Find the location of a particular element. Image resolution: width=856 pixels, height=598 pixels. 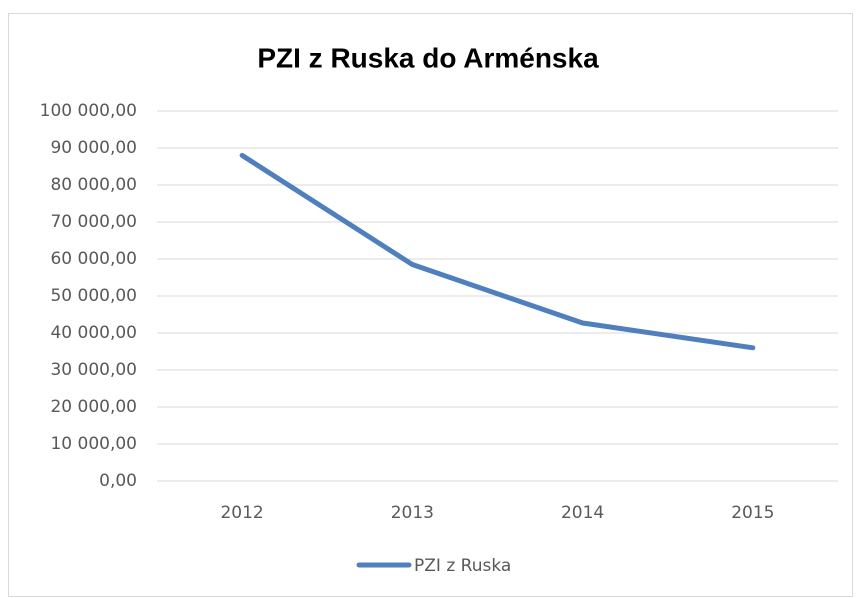

y-tick-label: 100 000,00 is located at coordinates (88, 111).